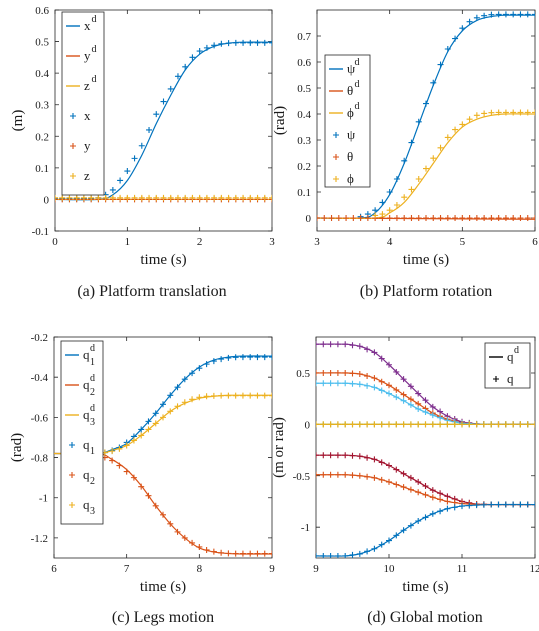  I want to click on x-tick-label: 1, so click(128, 242).